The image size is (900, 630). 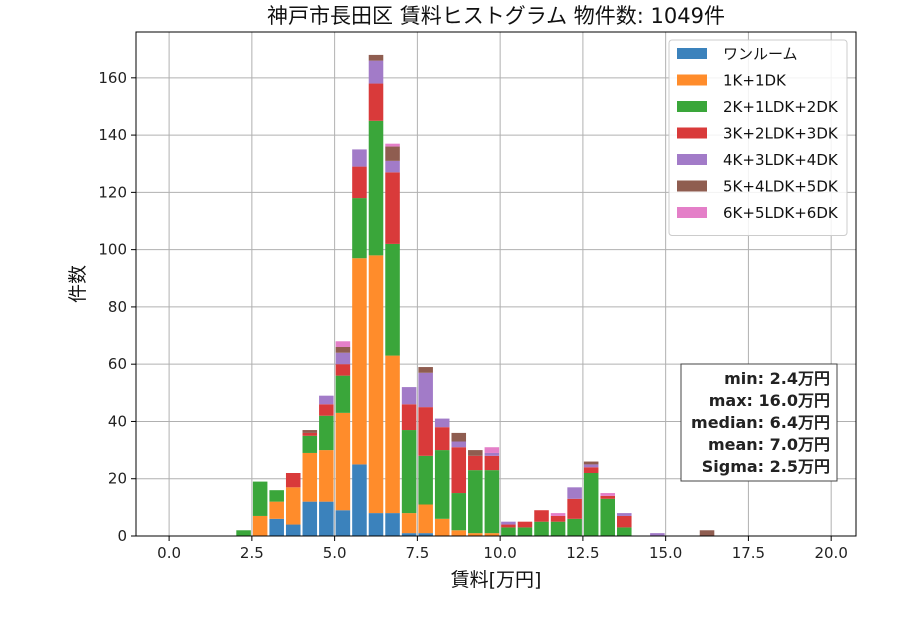 What do you see at coordinates (417, 553) in the screenshot?
I see `x-tick-label: 7.5` at bounding box center [417, 553].